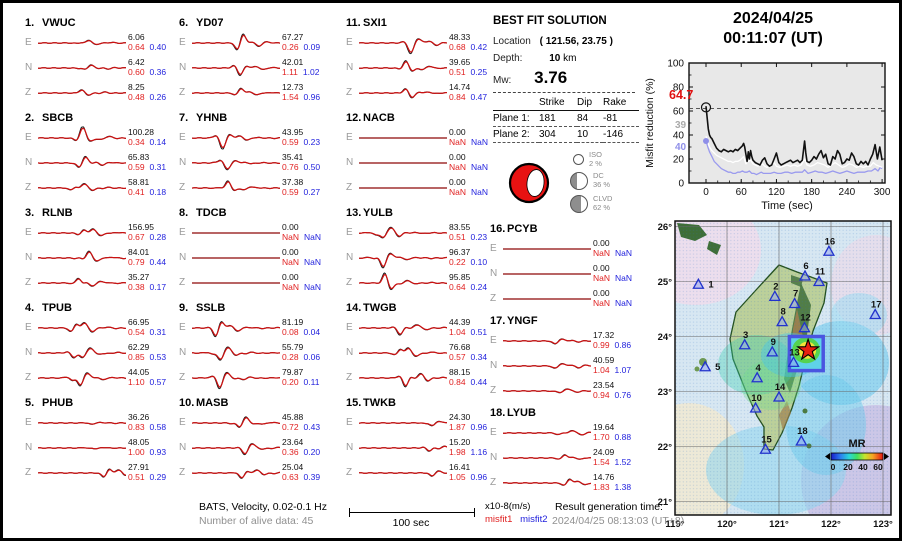  Describe the element at coordinates (422, 377) in the screenshot. I see `channel-row-z: Z 88.15 0.84 0.44` at that location.